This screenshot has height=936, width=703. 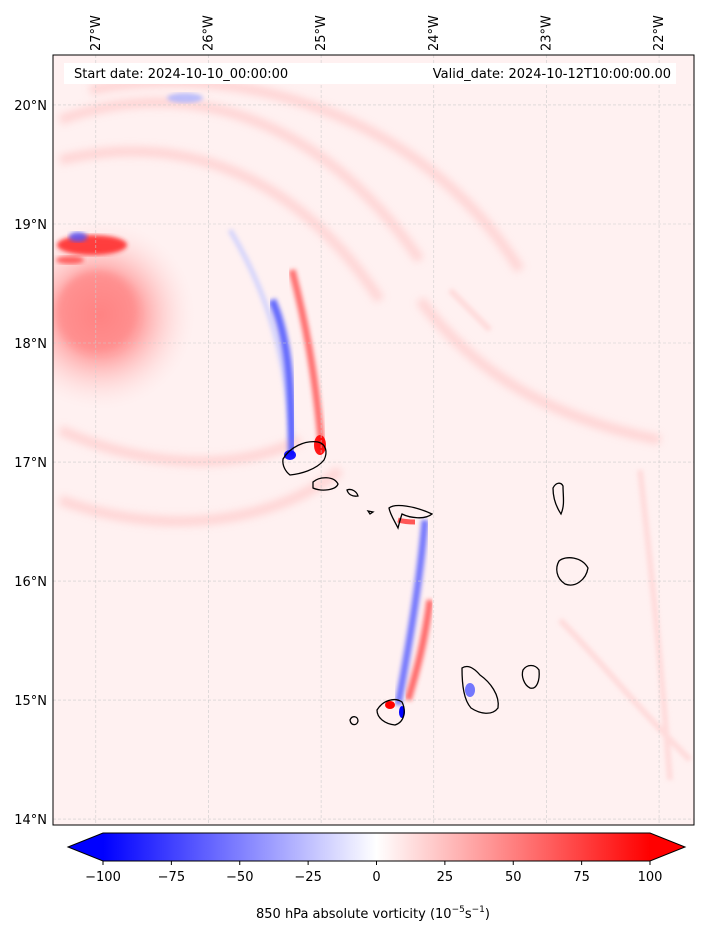 I want to click on colorbar-ticks: −100 −75 −50 −25 0 25 50 75 100, so click(x=373, y=873).